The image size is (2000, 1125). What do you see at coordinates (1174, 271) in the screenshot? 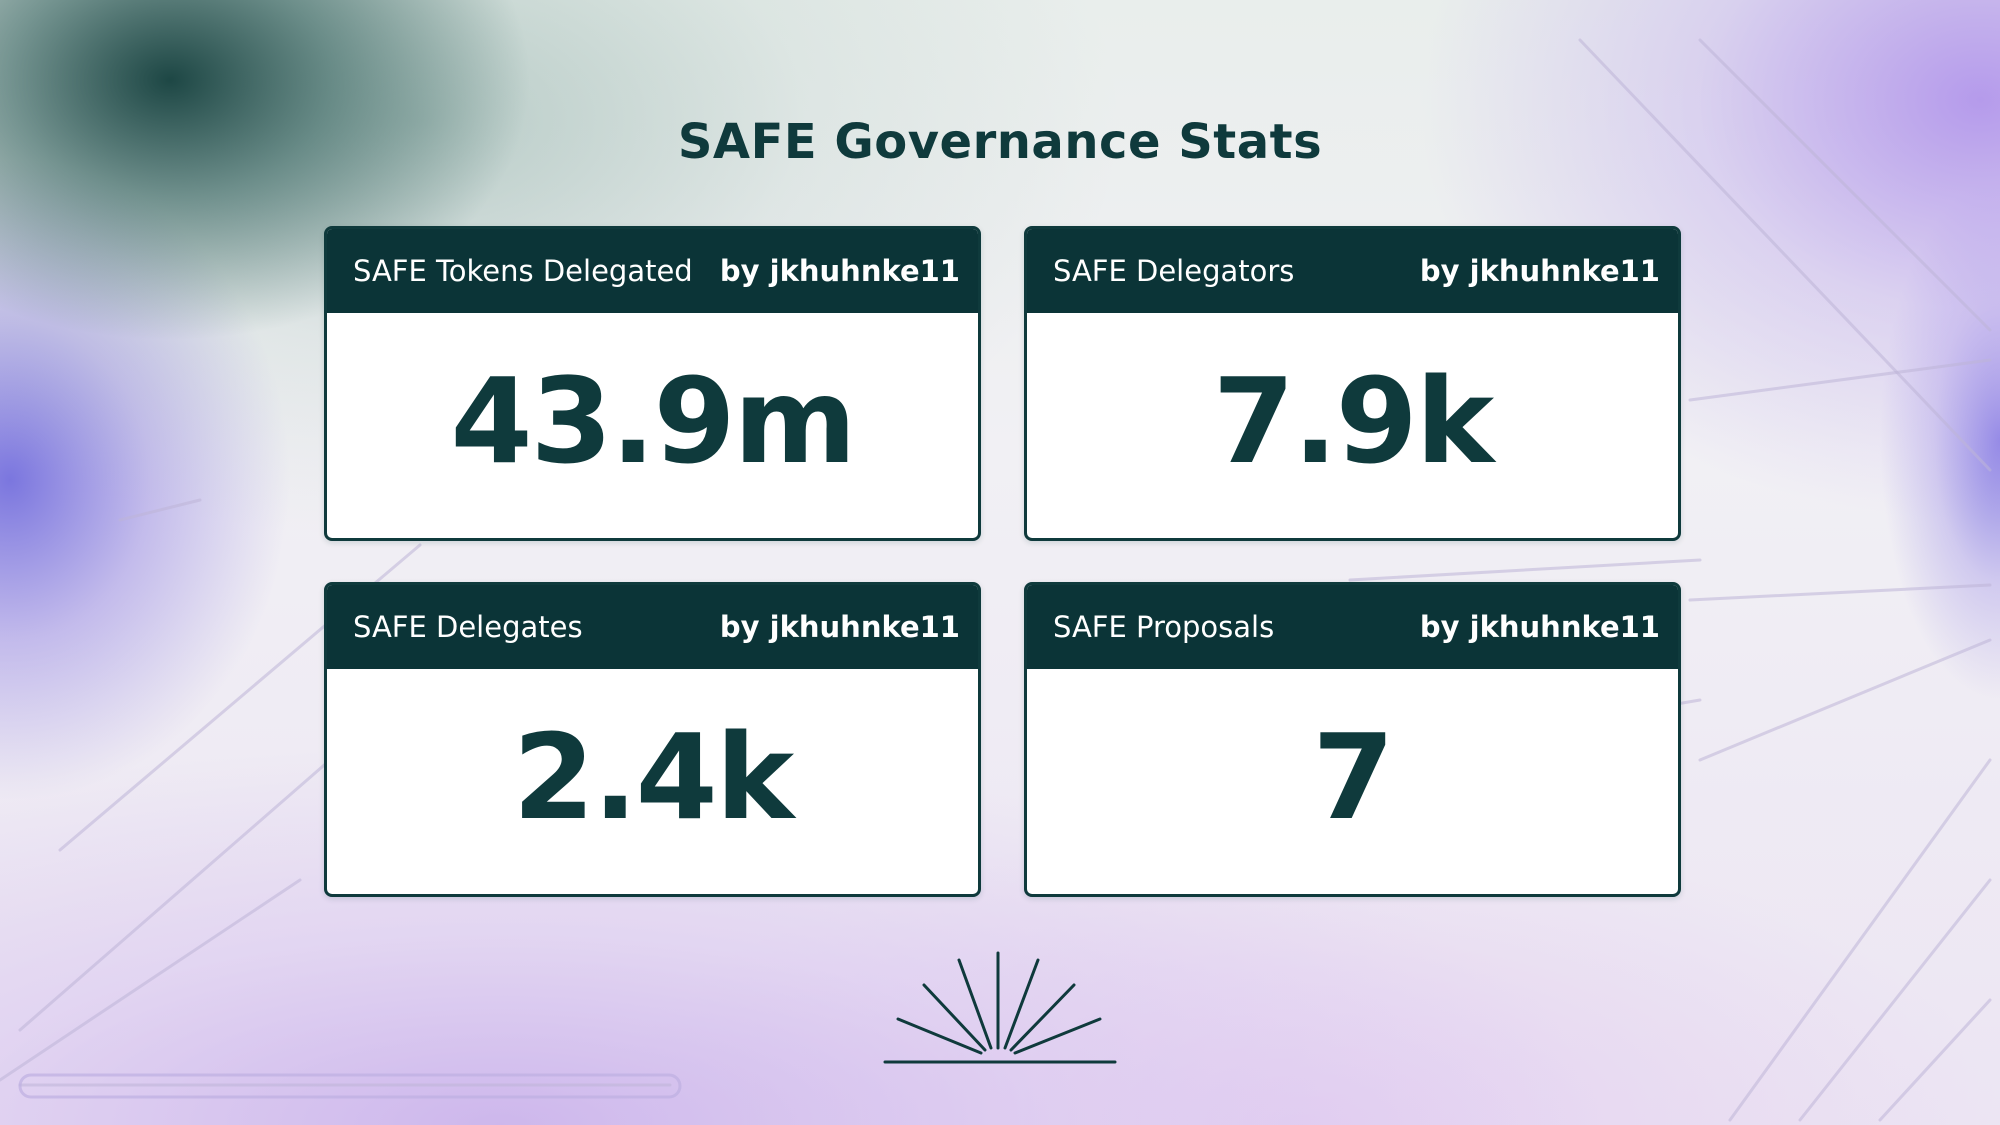
I see `card-label: SAFE Delegators` at bounding box center [1174, 271].